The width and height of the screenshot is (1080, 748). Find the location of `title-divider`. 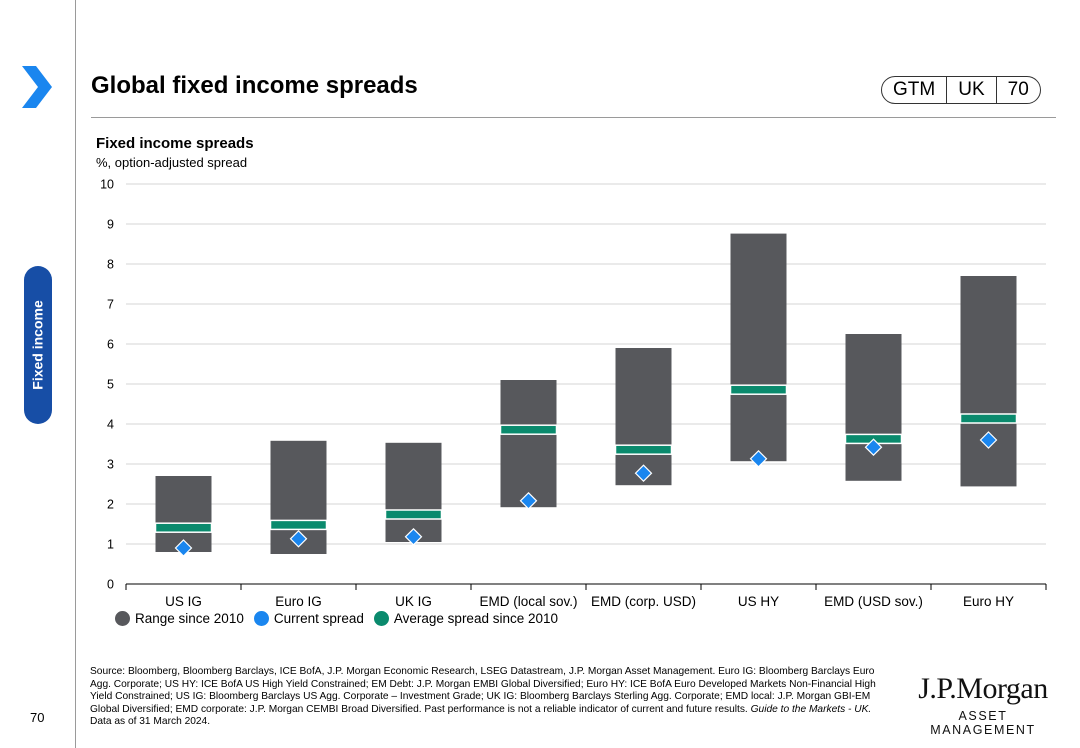

title-divider is located at coordinates (573, 117).